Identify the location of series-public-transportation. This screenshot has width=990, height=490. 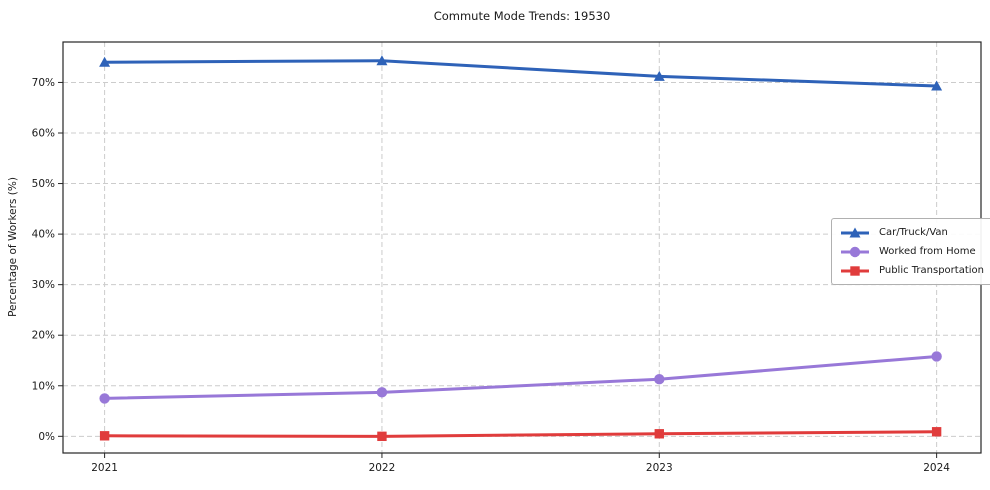
(520, 434).